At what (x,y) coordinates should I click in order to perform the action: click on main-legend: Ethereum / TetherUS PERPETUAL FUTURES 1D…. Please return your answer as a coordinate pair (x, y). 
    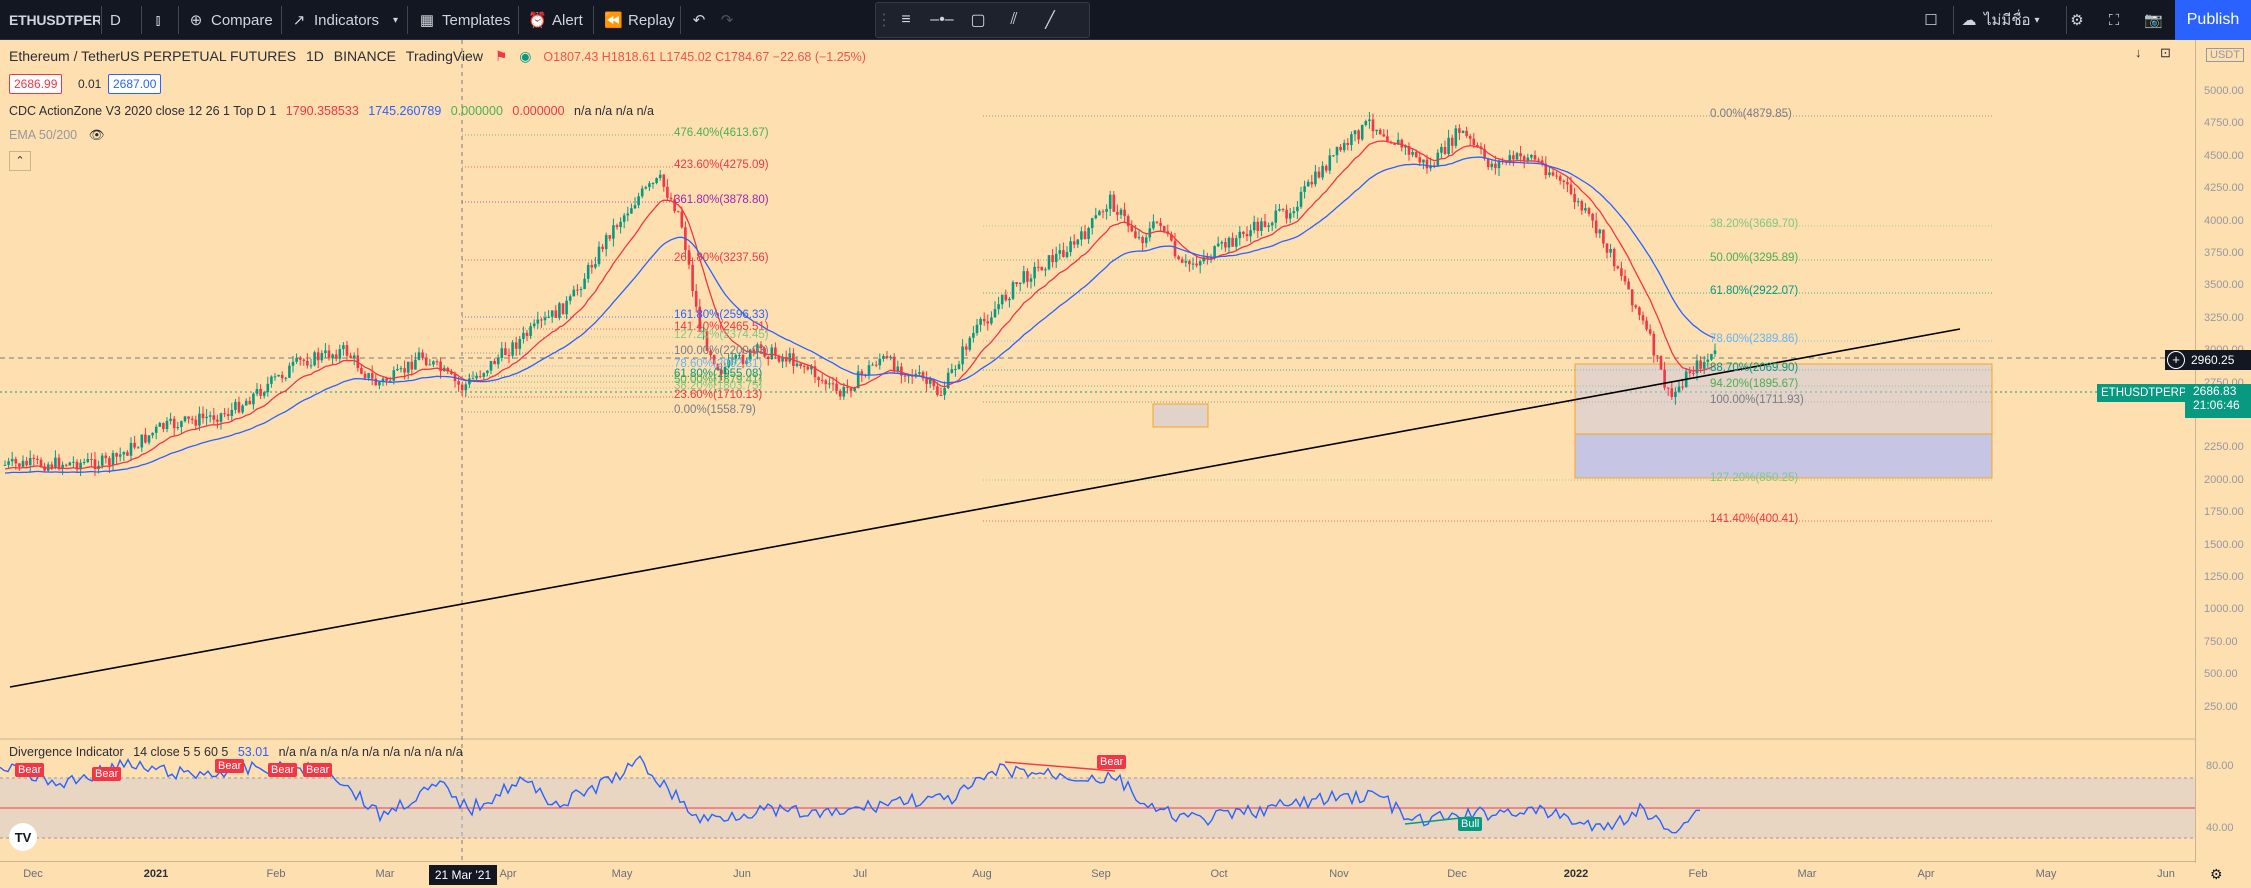
    Looking at the image, I should click on (437, 56).